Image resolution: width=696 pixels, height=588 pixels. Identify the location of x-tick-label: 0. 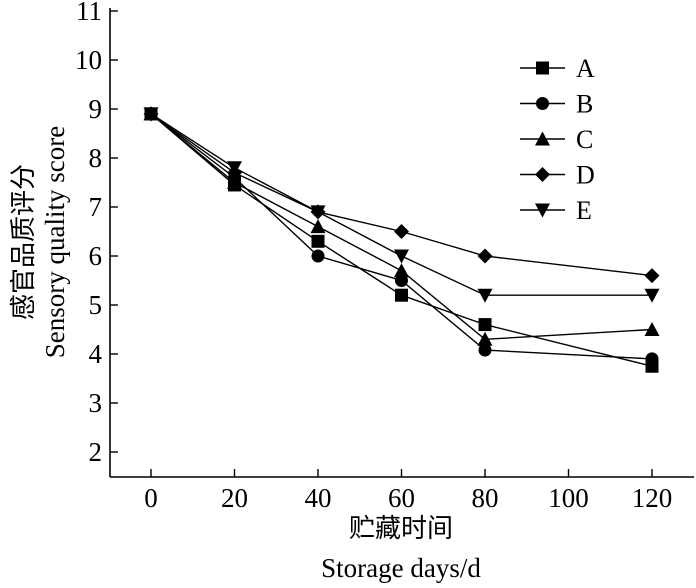
(151, 498).